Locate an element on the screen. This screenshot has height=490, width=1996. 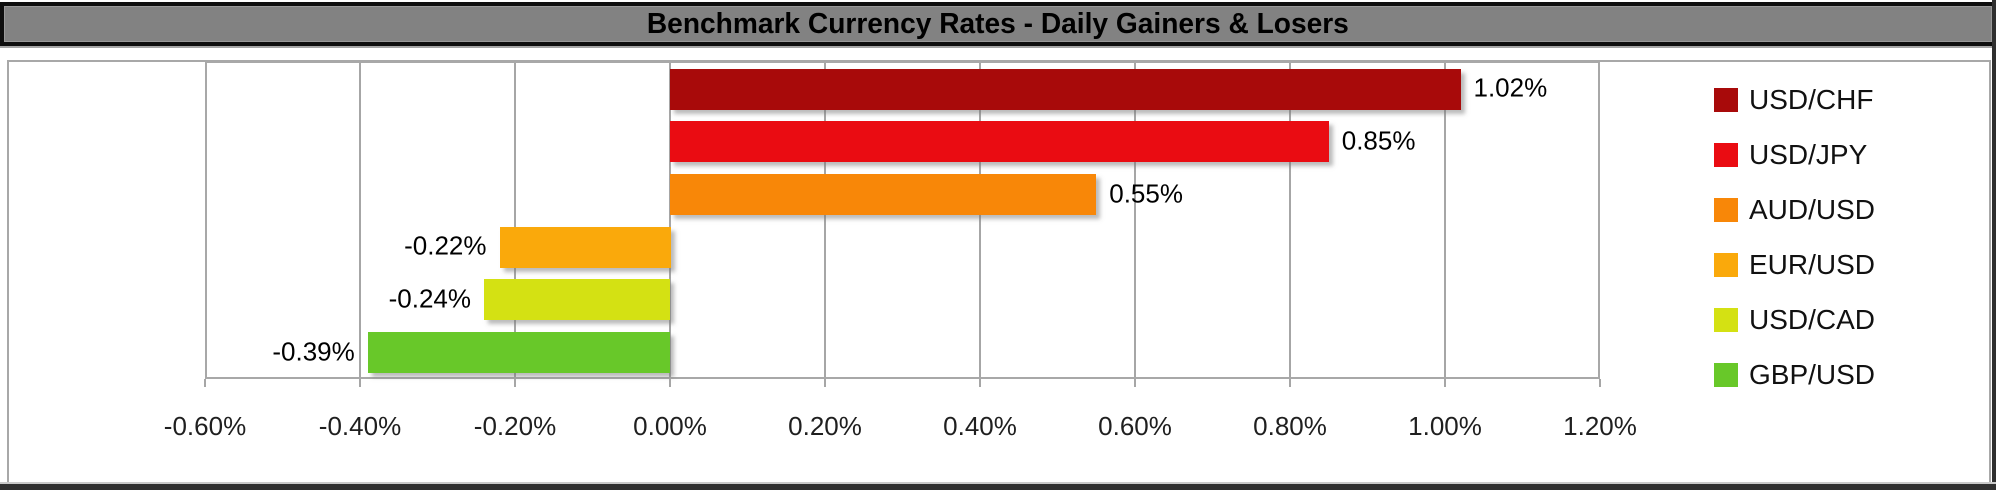
legend-item-usd-cad: USD/CAD is located at coordinates (1851, 319).